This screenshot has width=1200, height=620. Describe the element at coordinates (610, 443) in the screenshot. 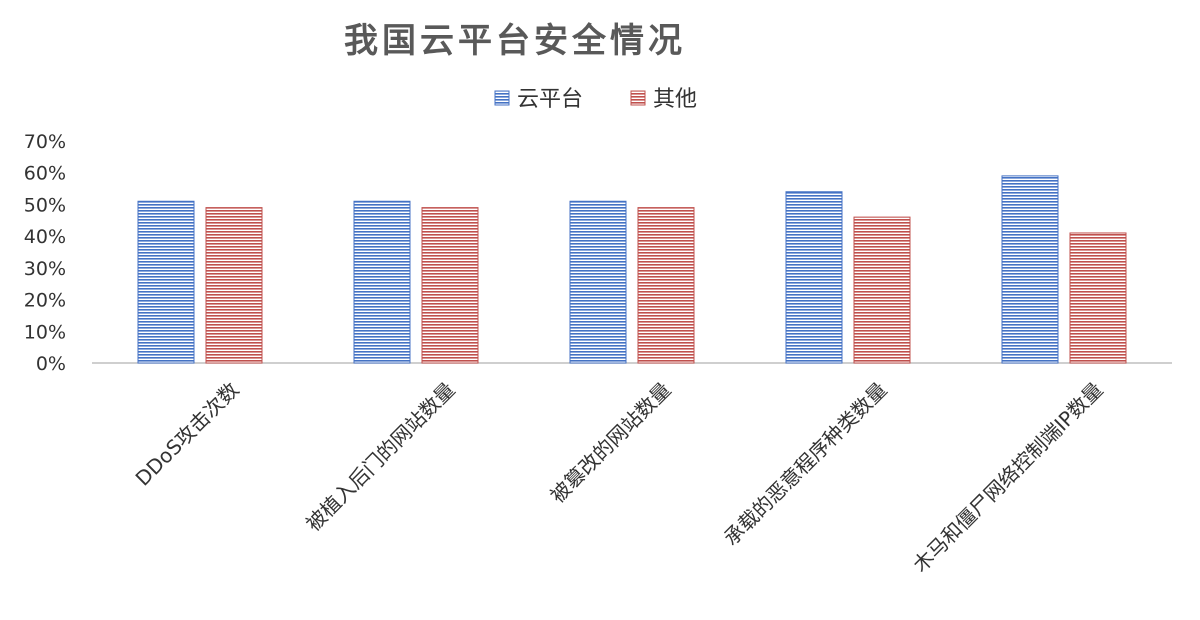

I see `x-tick-label: 被篡改的网站数量` at that location.